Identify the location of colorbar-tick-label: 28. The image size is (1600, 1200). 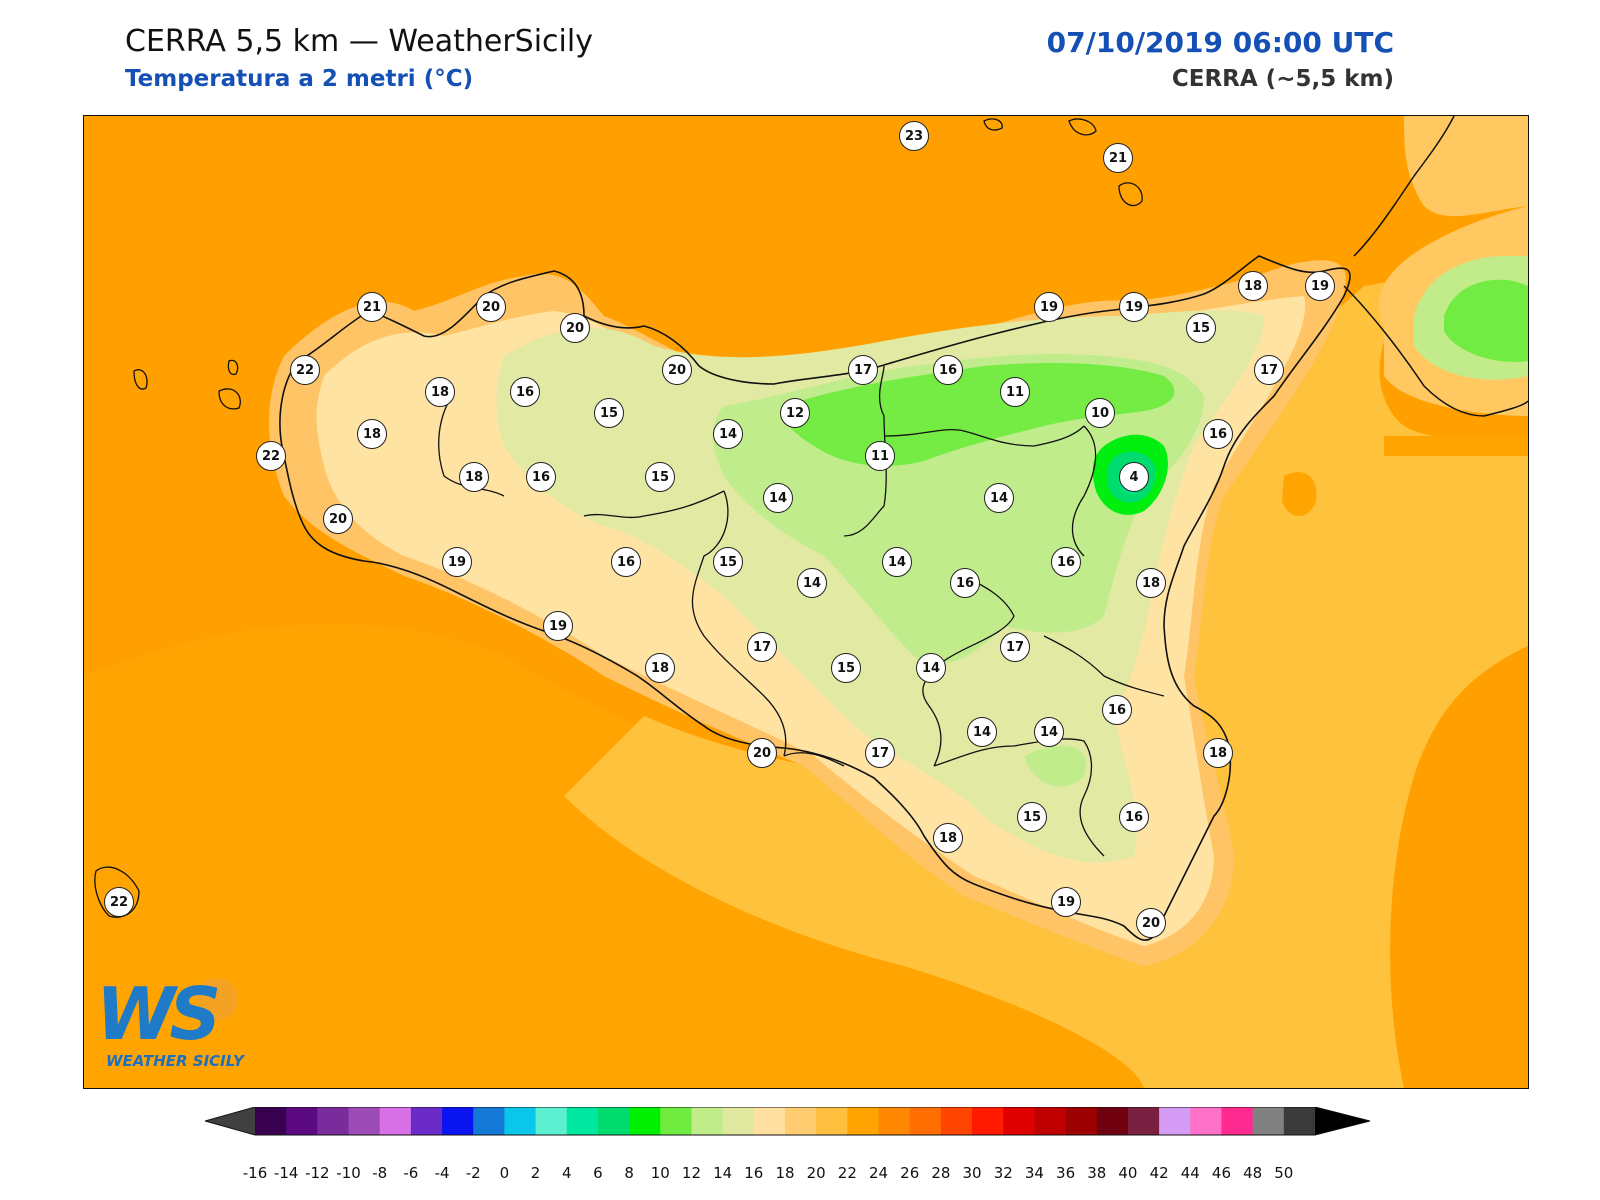
(941, 1173).